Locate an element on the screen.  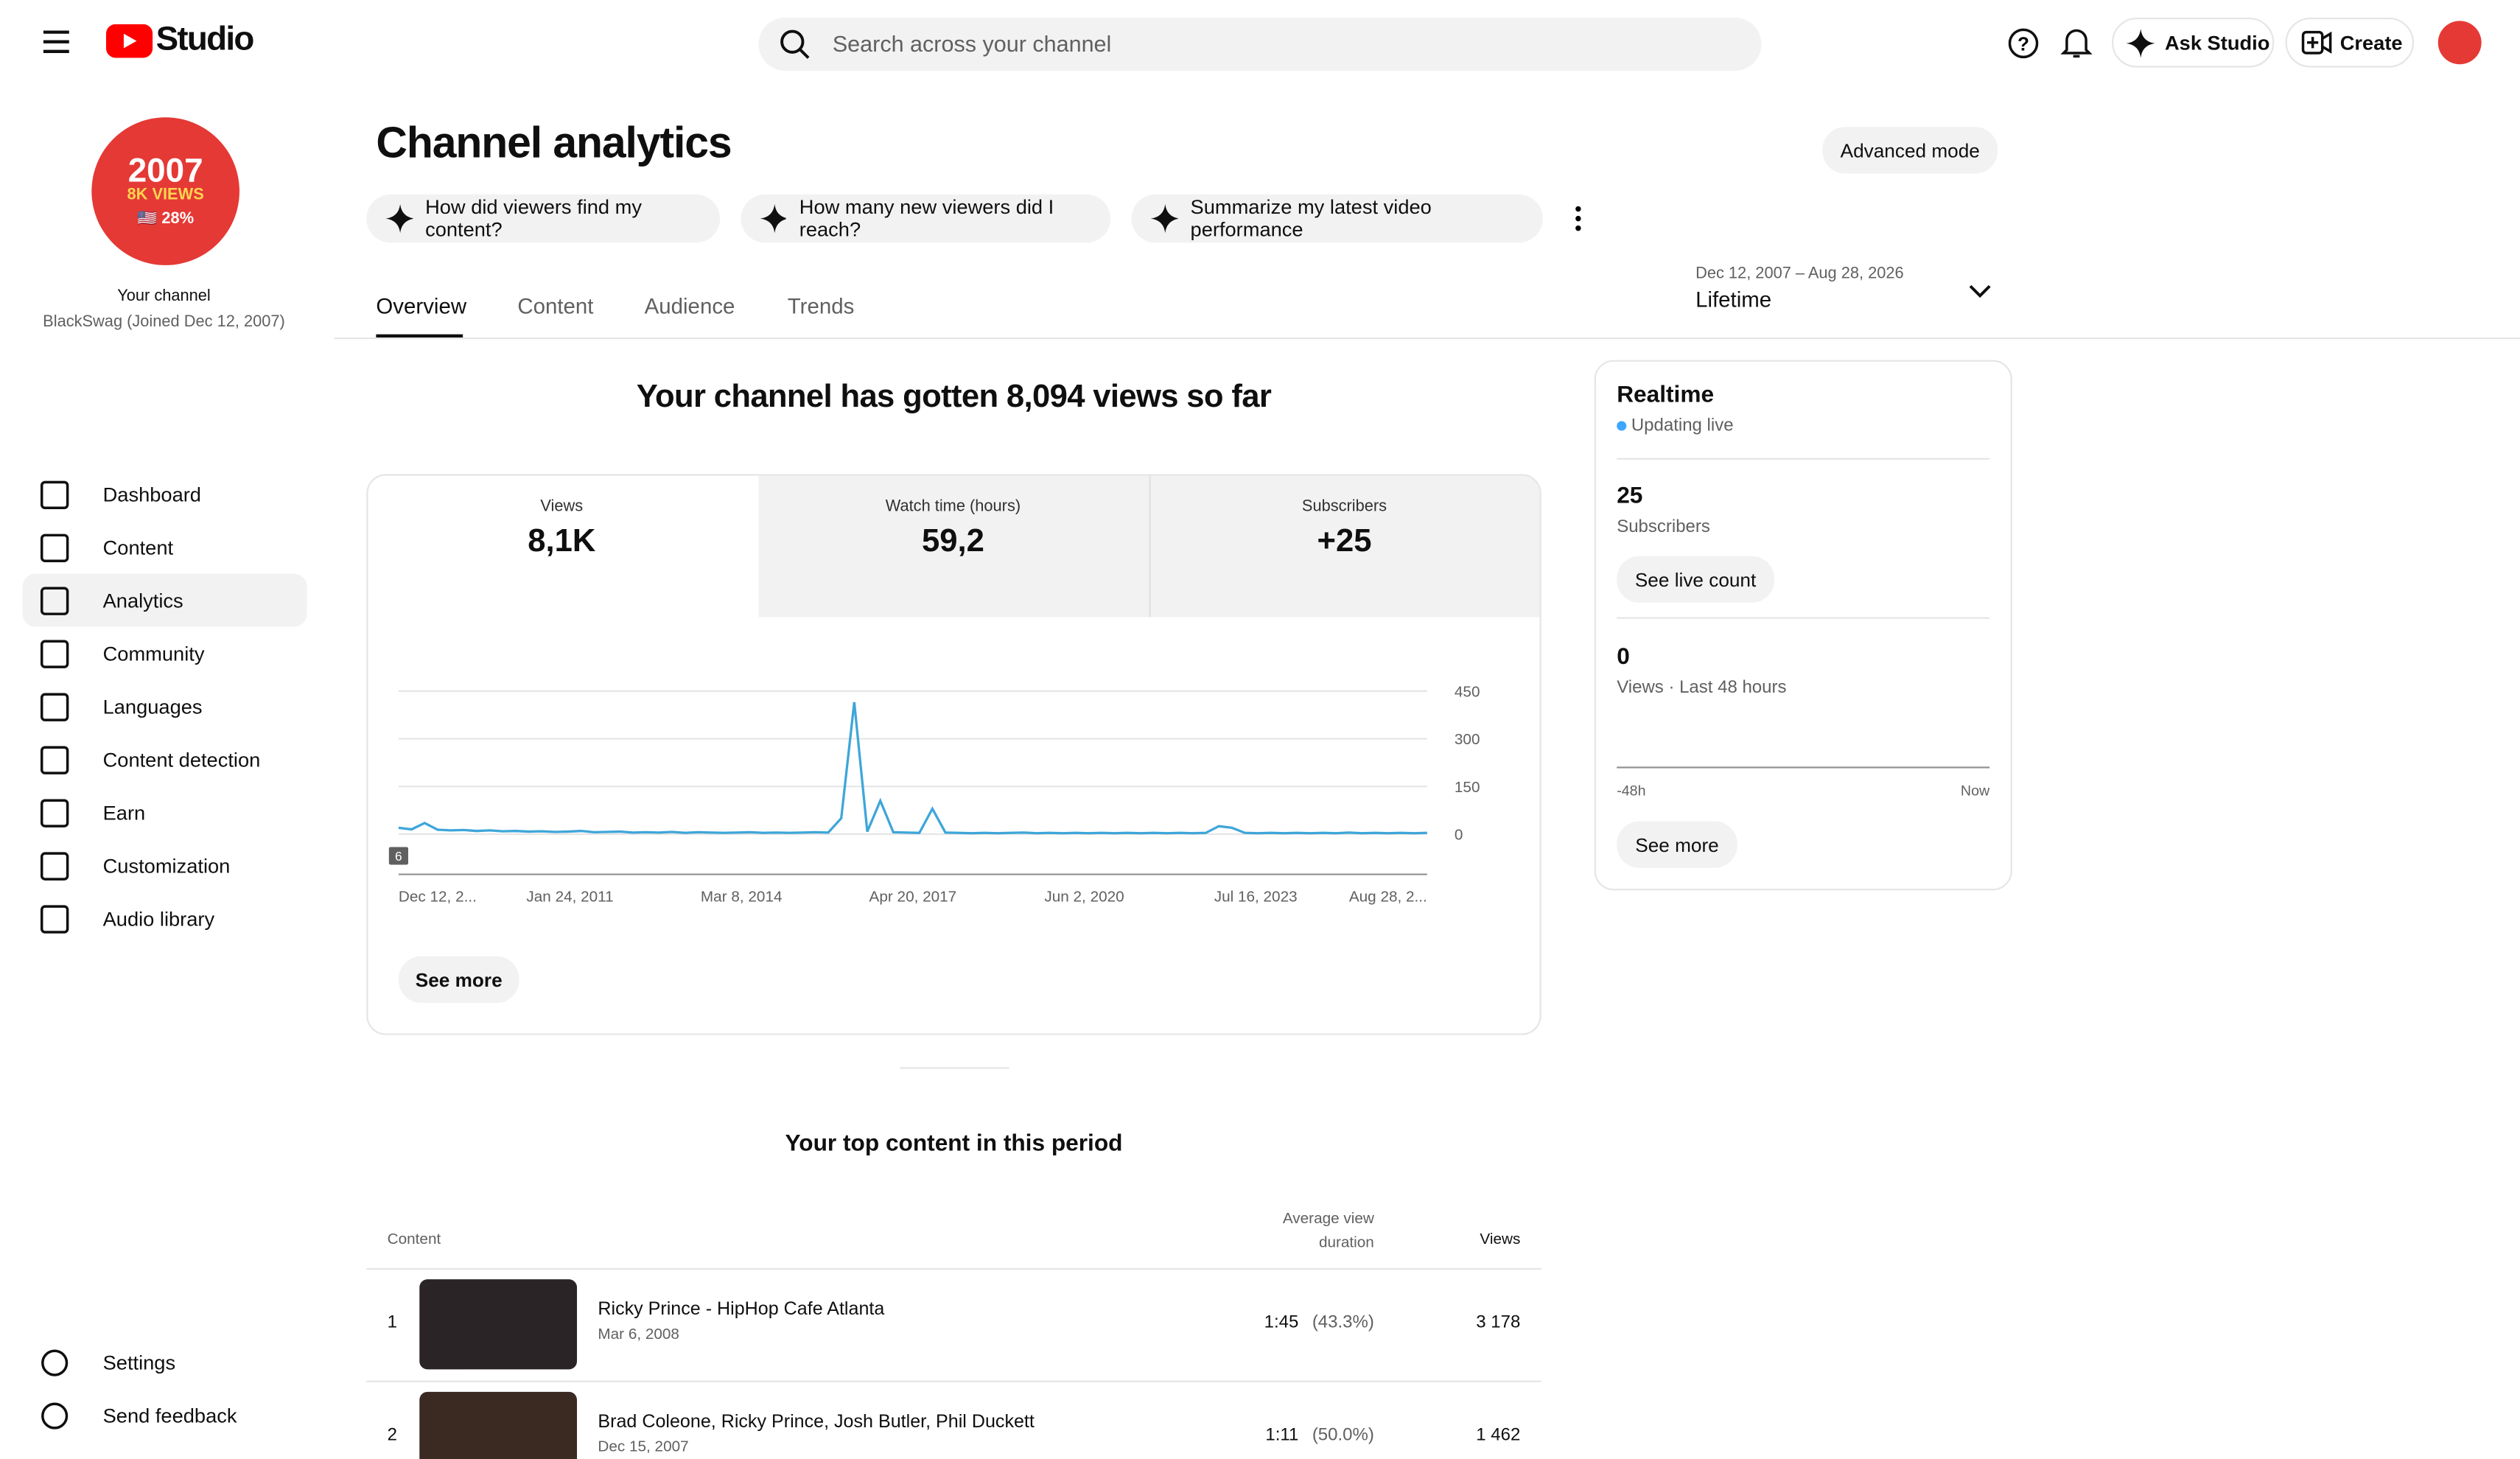
nav-item: Send feedback is located at coordinates (165, 1415).